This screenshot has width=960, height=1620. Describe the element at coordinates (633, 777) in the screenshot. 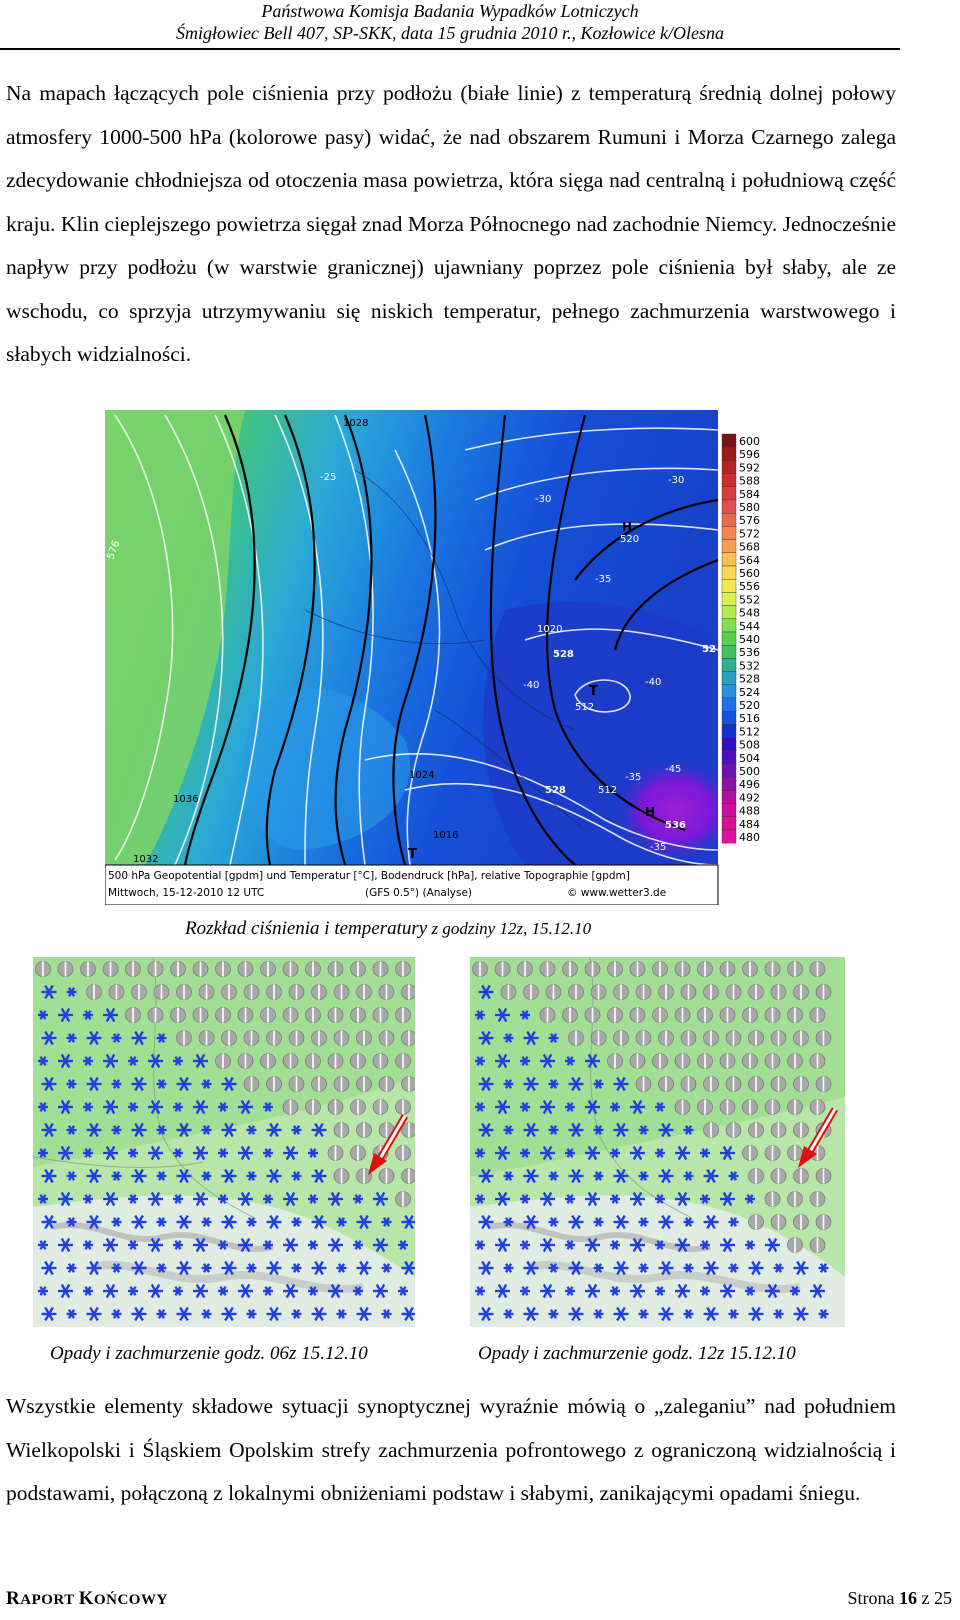

I see `map-label-m35b: -35` at that location.